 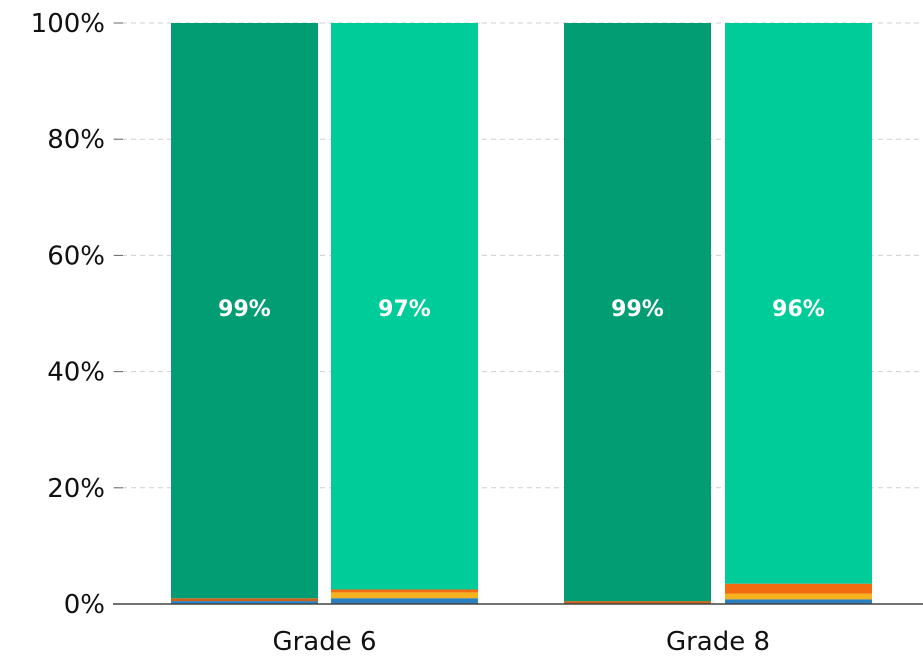 I want to click on y-tick-label: 80%, so click(x=76, y=140).